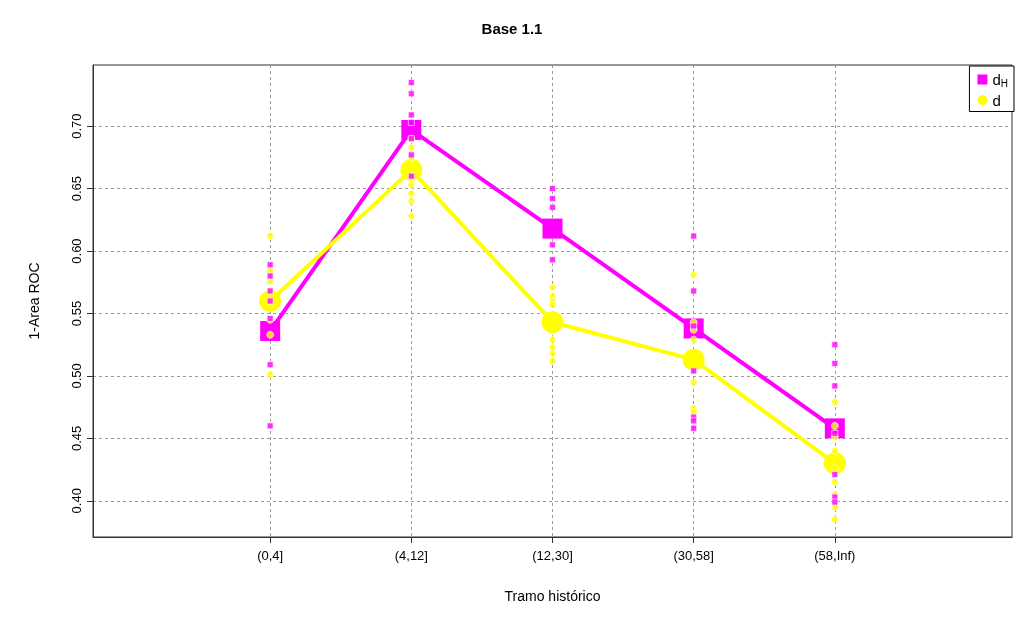 Image resolution: width=1024 pixels, height=622 pixels. What do you see at coordinates (693, 555) in the screenshot?
I see `x-tick-label: (30,58]` at bounding box center [693, 555].